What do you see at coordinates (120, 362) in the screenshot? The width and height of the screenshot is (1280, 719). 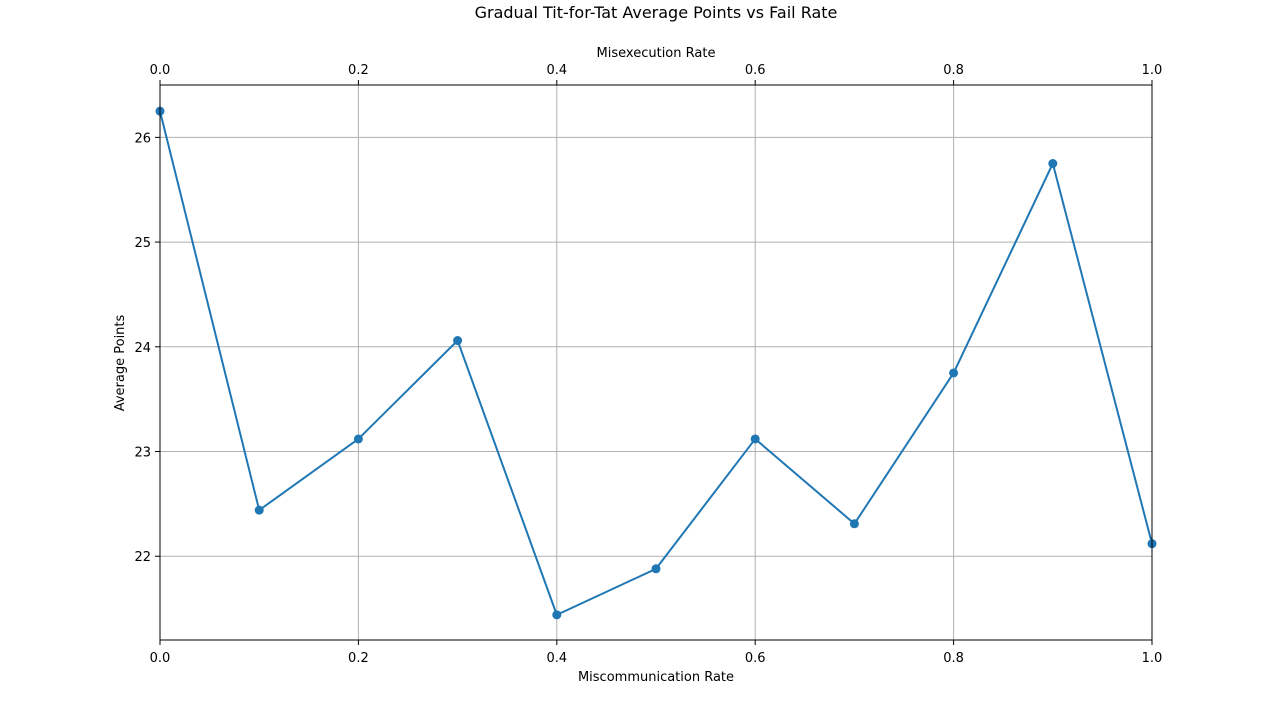 I see `y-axis-label: Average Points` at bounding box center [120, 362].